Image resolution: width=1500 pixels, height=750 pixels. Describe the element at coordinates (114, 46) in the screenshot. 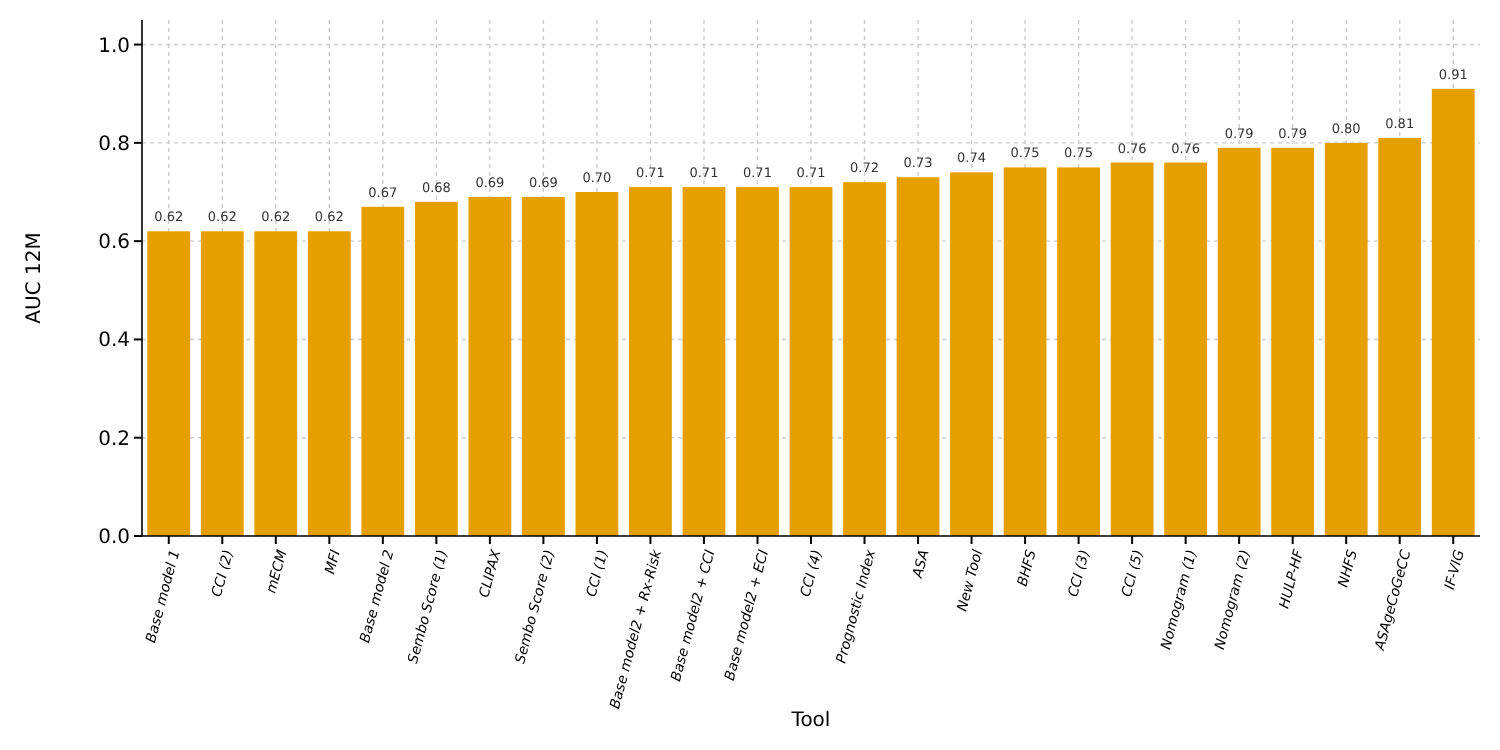

I see `y-tick-label: 1.0` at that location.